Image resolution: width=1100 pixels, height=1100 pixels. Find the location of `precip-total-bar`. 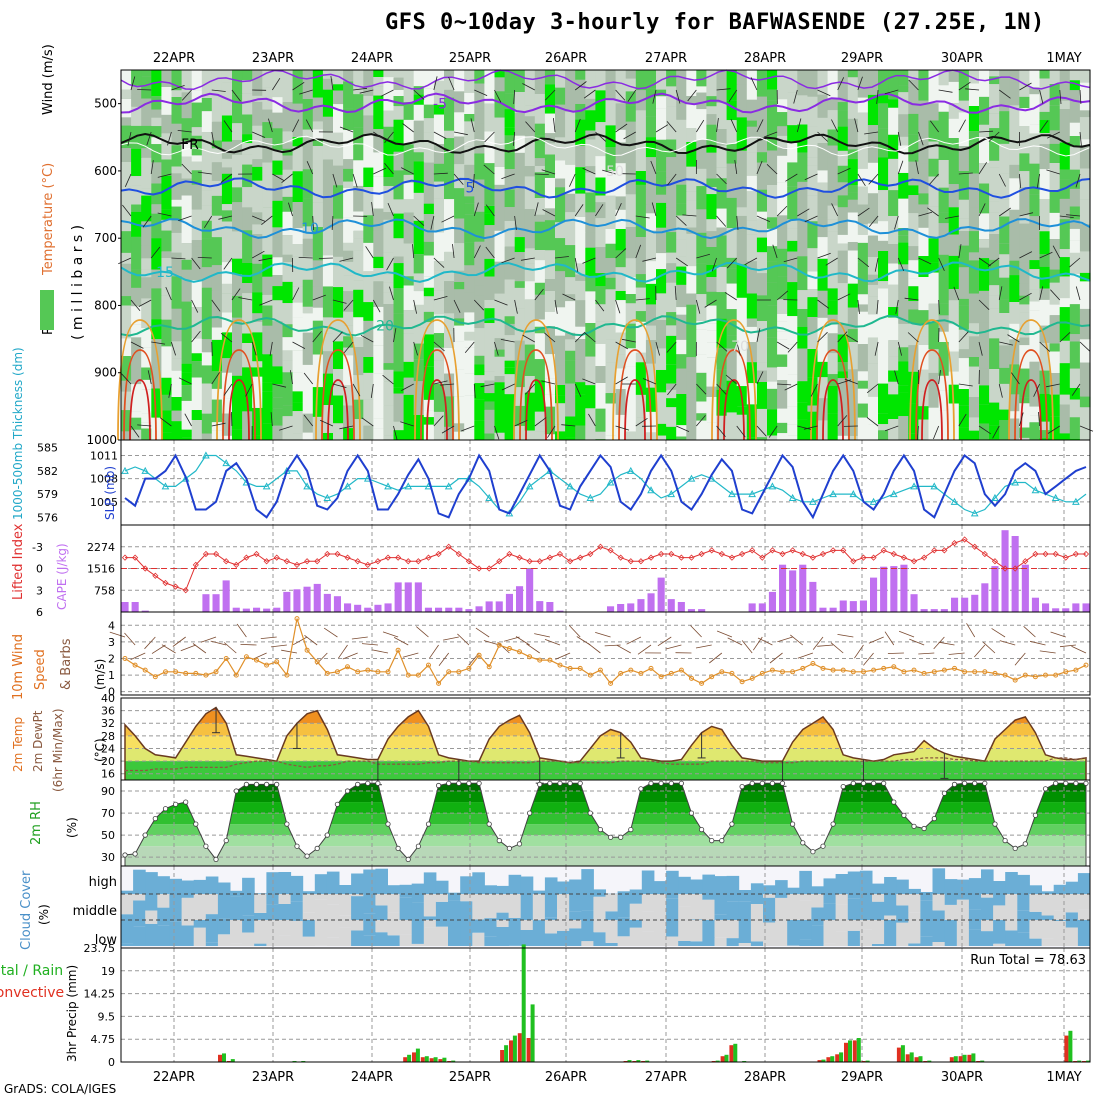

precip-total-bar is located at coordinates (920, 1059).